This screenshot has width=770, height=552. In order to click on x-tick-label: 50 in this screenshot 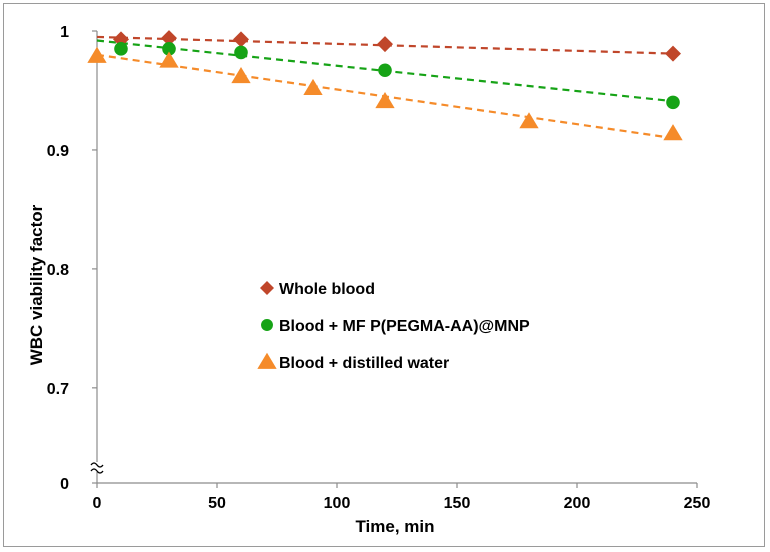, I will do `click(217, 503)`.